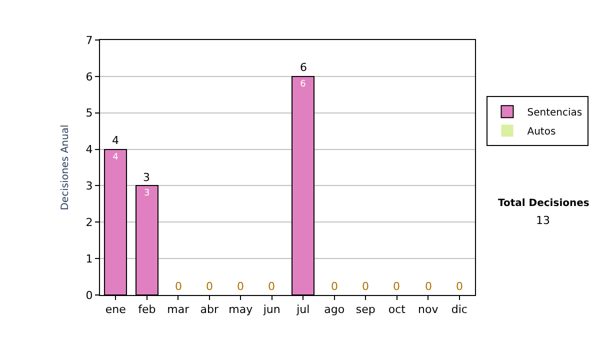  I want to click on data-label: 3, so click(147, 193).